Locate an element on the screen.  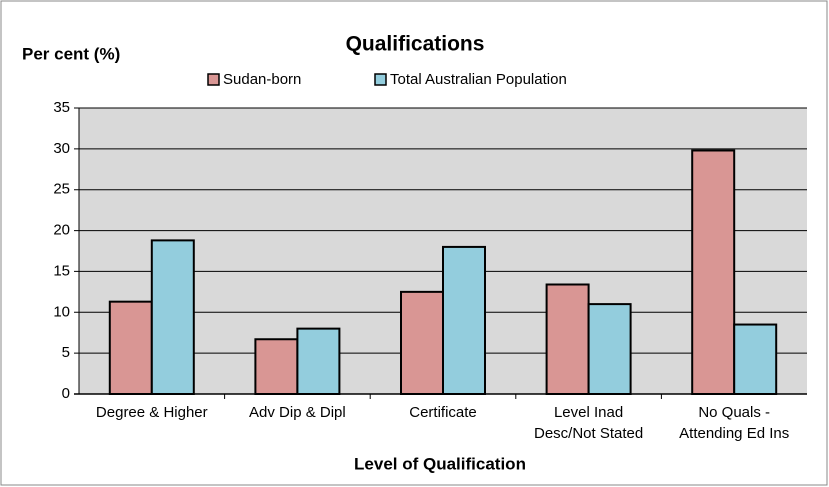
x-tick-label: Degree & Higher is located at coordinates (151, 412).